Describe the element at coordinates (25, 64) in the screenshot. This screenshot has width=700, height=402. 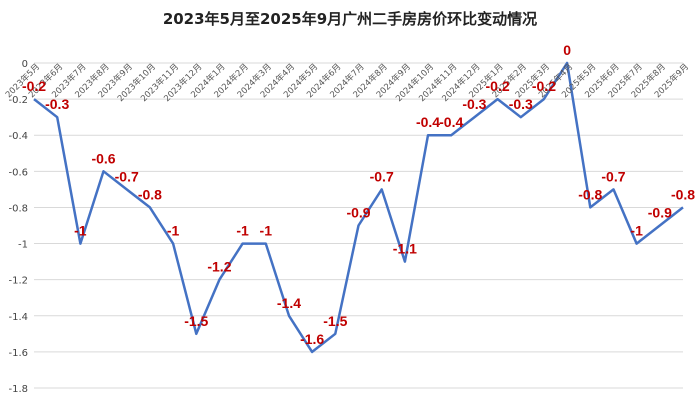
I see `y-tick-label: 0` at that location.